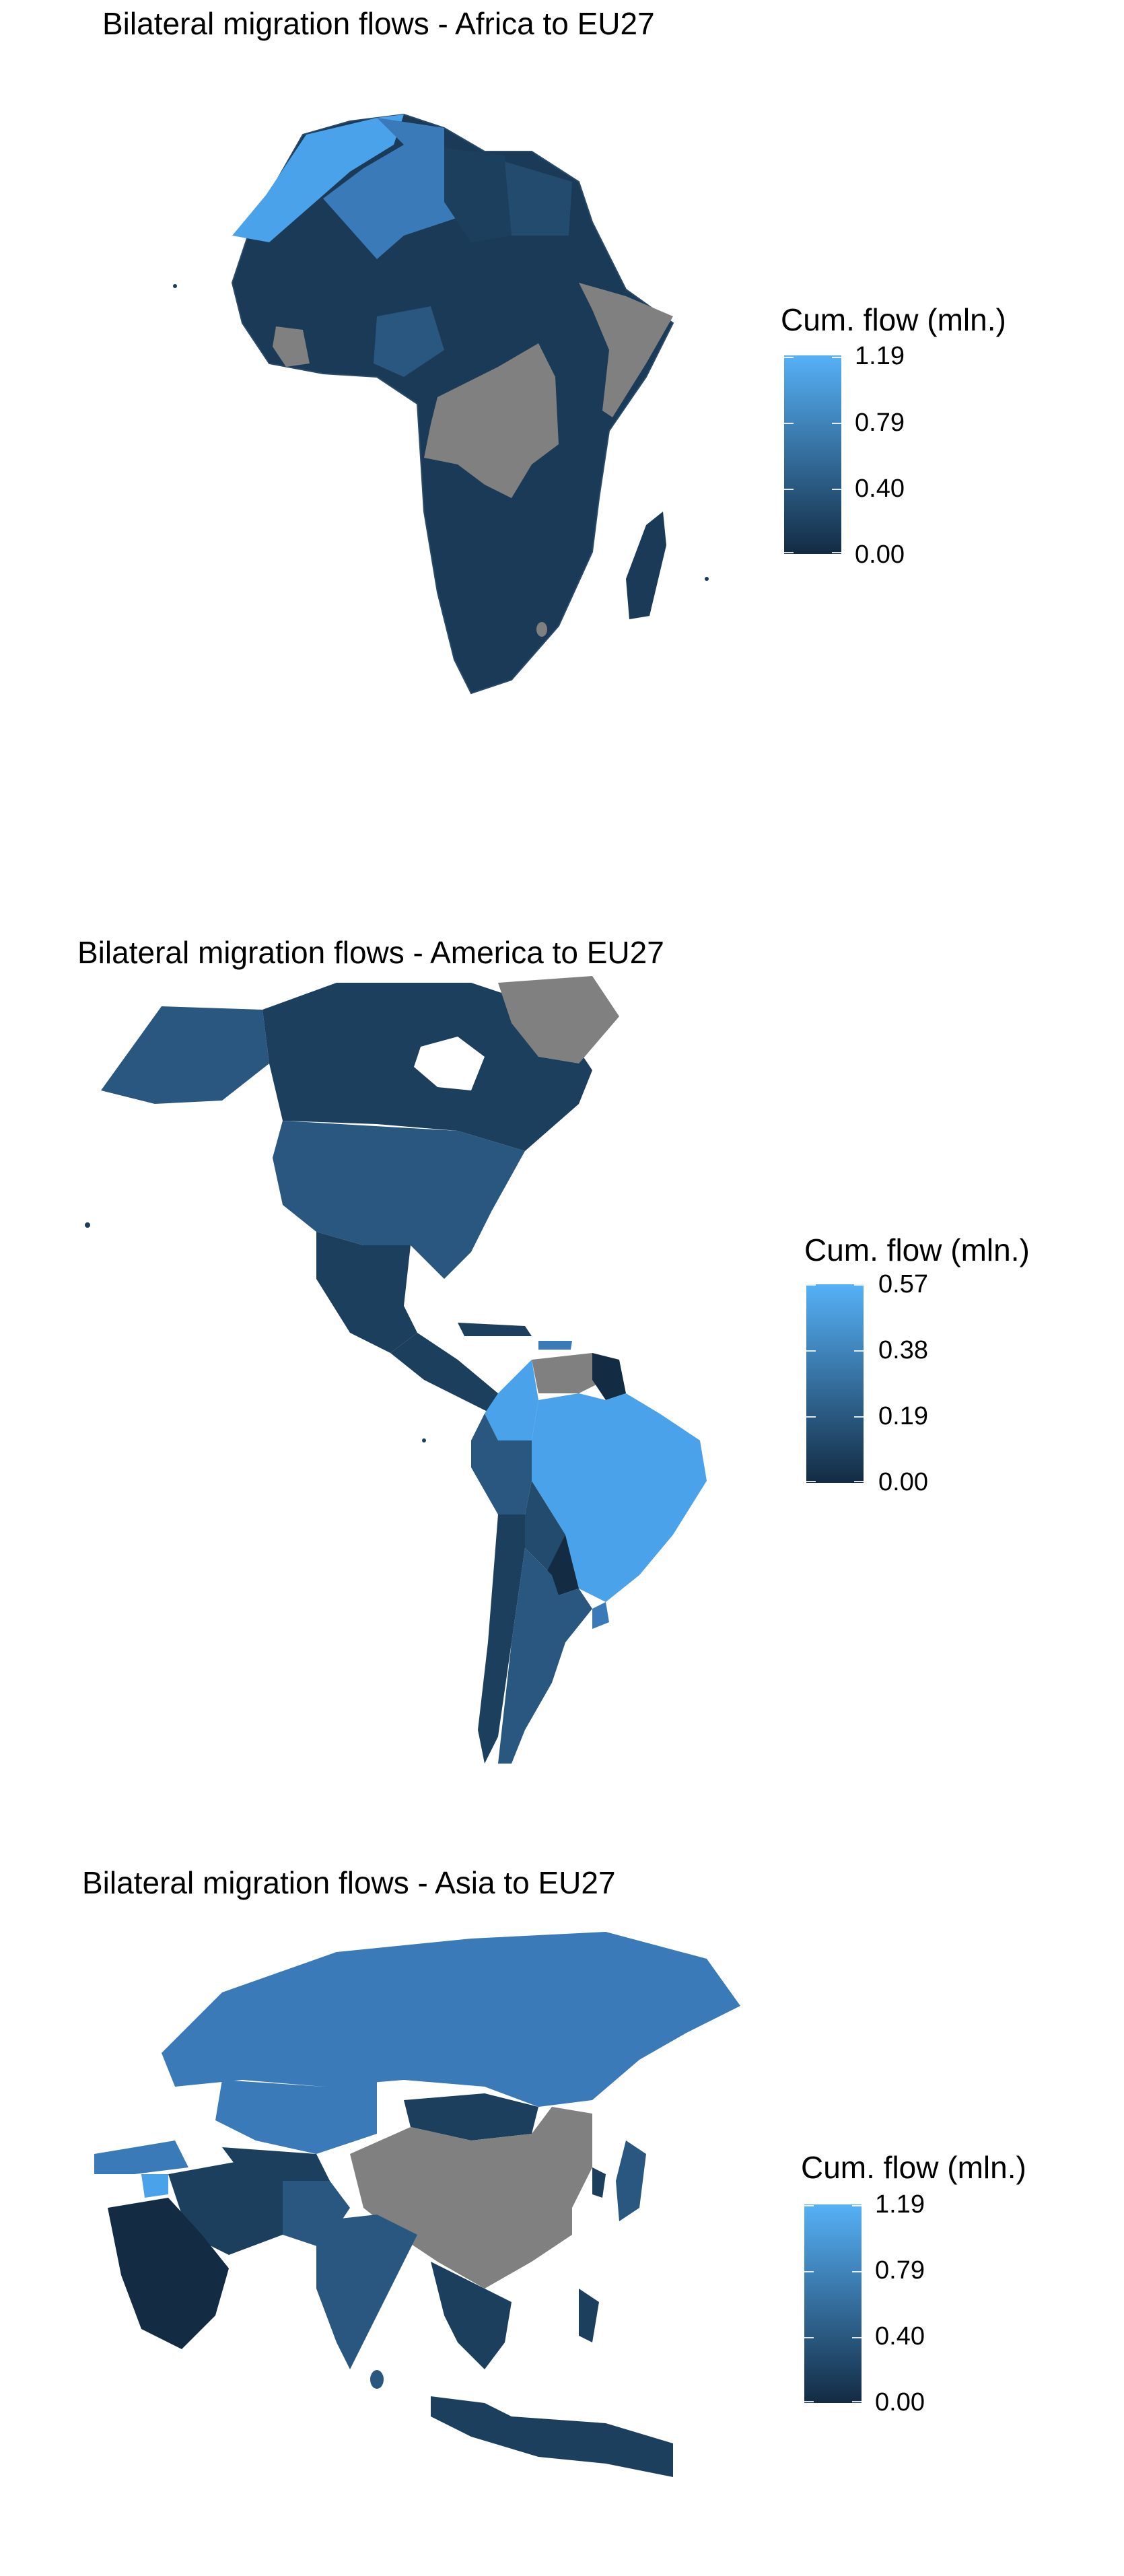 The image size is (1124, 2576). Describe the element at coordinates (449, 1063) in the screenshot. I see `hudson-bay` at that location.